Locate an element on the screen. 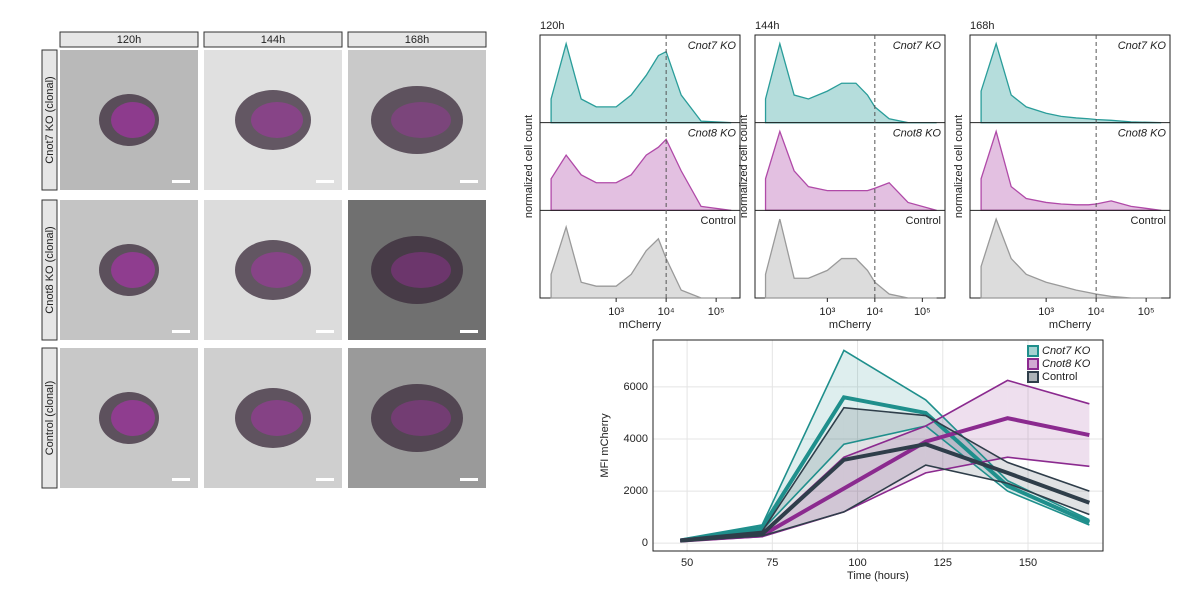 The height and width of the screenshot is (602, 1200). x-axis-label: Time (hours) is located at coordinates (878, 576).